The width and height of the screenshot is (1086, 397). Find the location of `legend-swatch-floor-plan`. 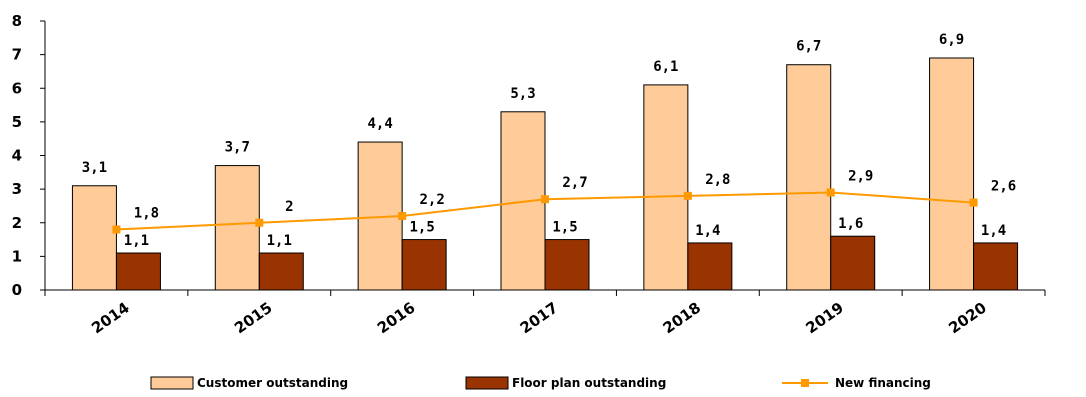

legend-swatch-floor-plan is located at coordinates (487, 383).